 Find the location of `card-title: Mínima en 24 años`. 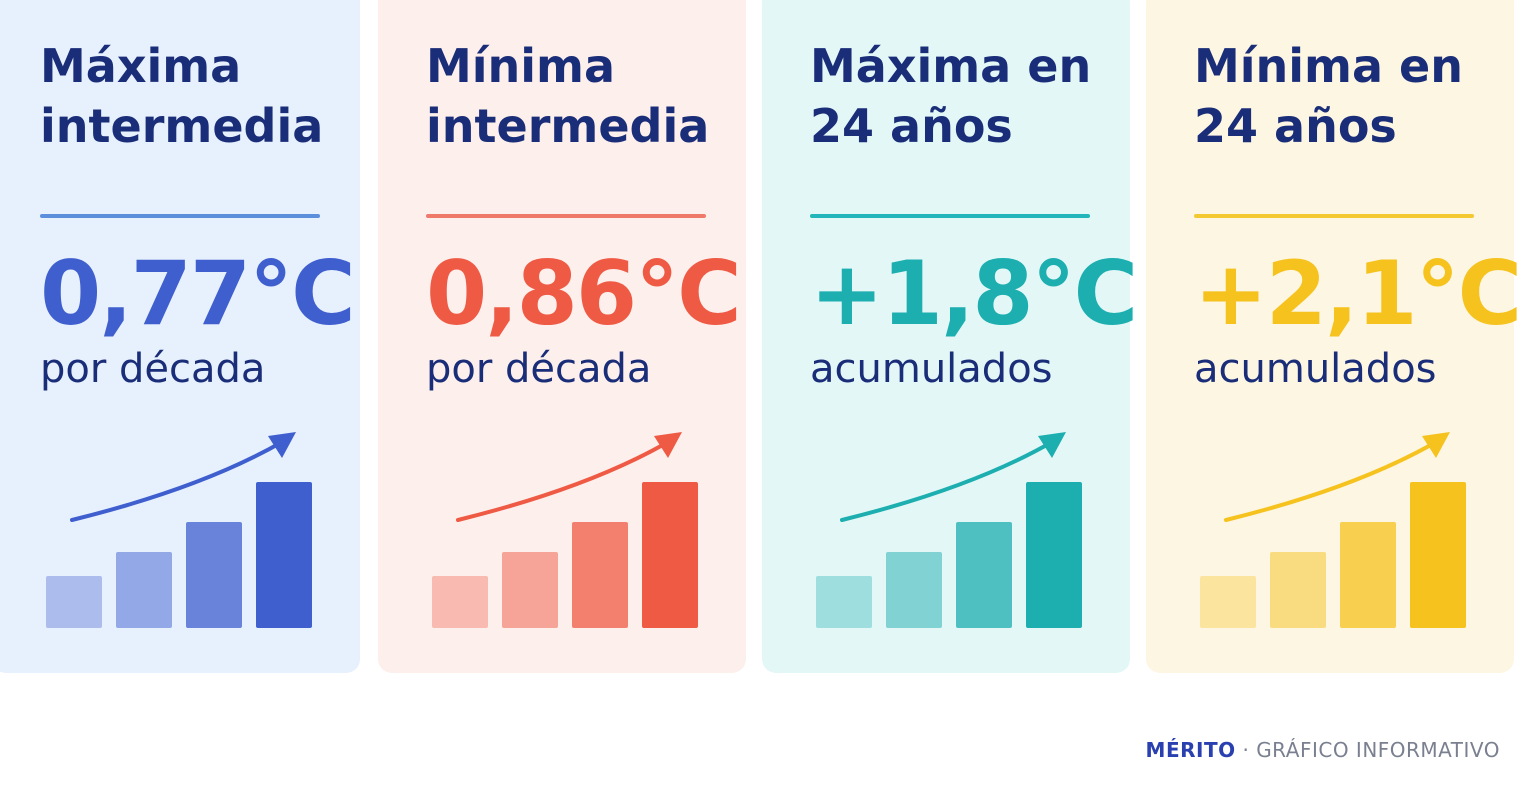

card-title: Mínima en 24 años is located at coordinates (1328, 96).